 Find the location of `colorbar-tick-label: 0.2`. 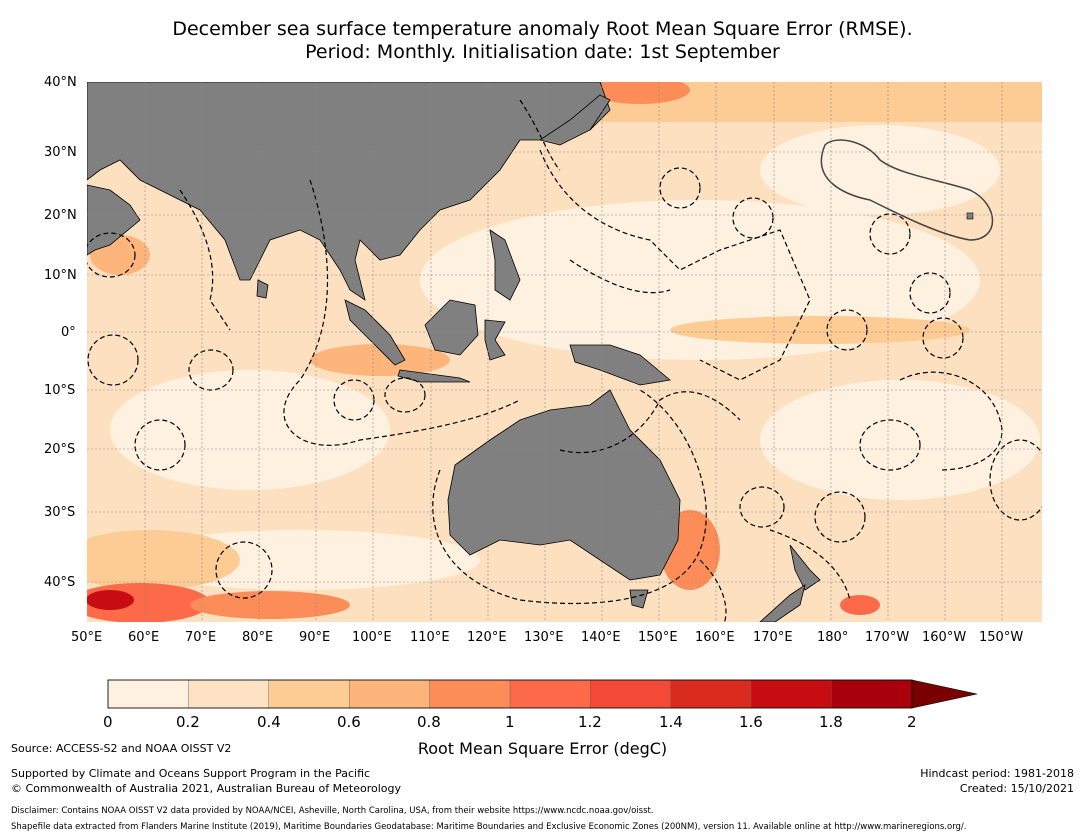

colorbar-tick-label: 0.2 is located at coordinates (188, 722).